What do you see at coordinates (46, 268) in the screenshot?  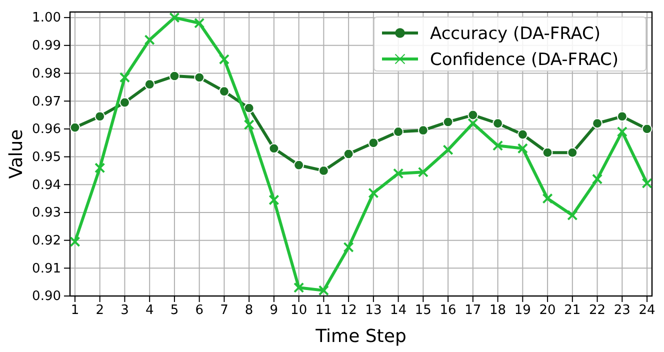 I see `y-tick-label: 0.91` at bounding box center [46, 268].